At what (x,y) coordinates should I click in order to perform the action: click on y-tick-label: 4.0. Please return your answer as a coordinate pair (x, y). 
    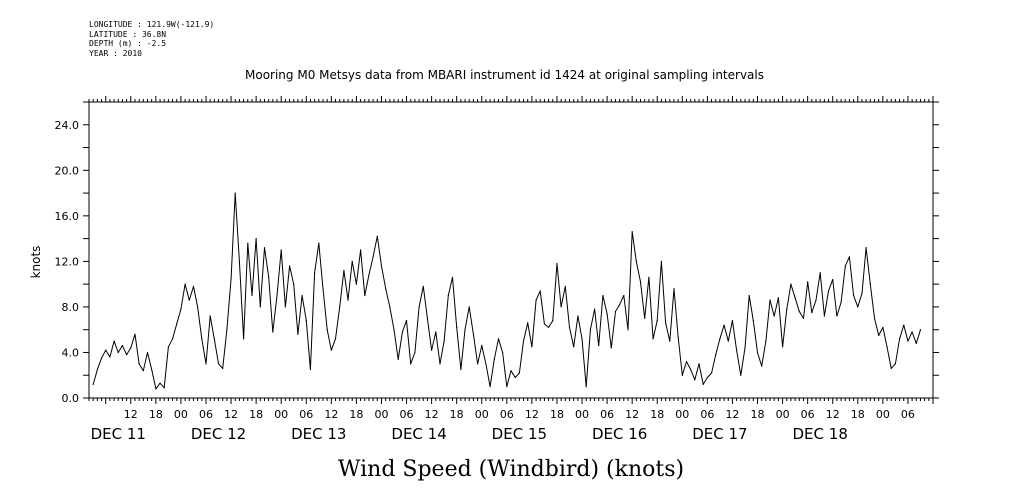
    Looking at the image, I should click on (71, 352).